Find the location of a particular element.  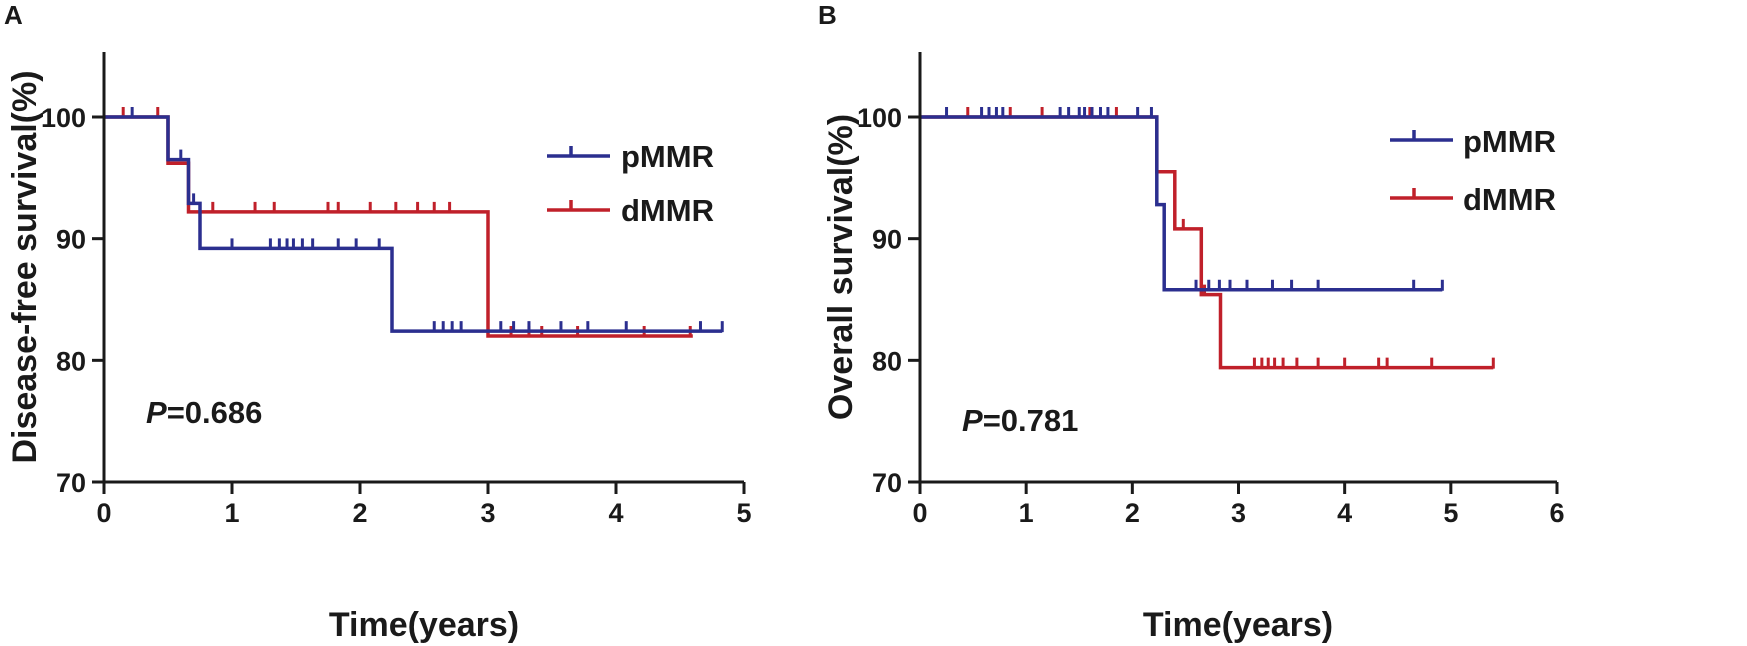

panel-label-a: A is located at coordinates (13, 15).